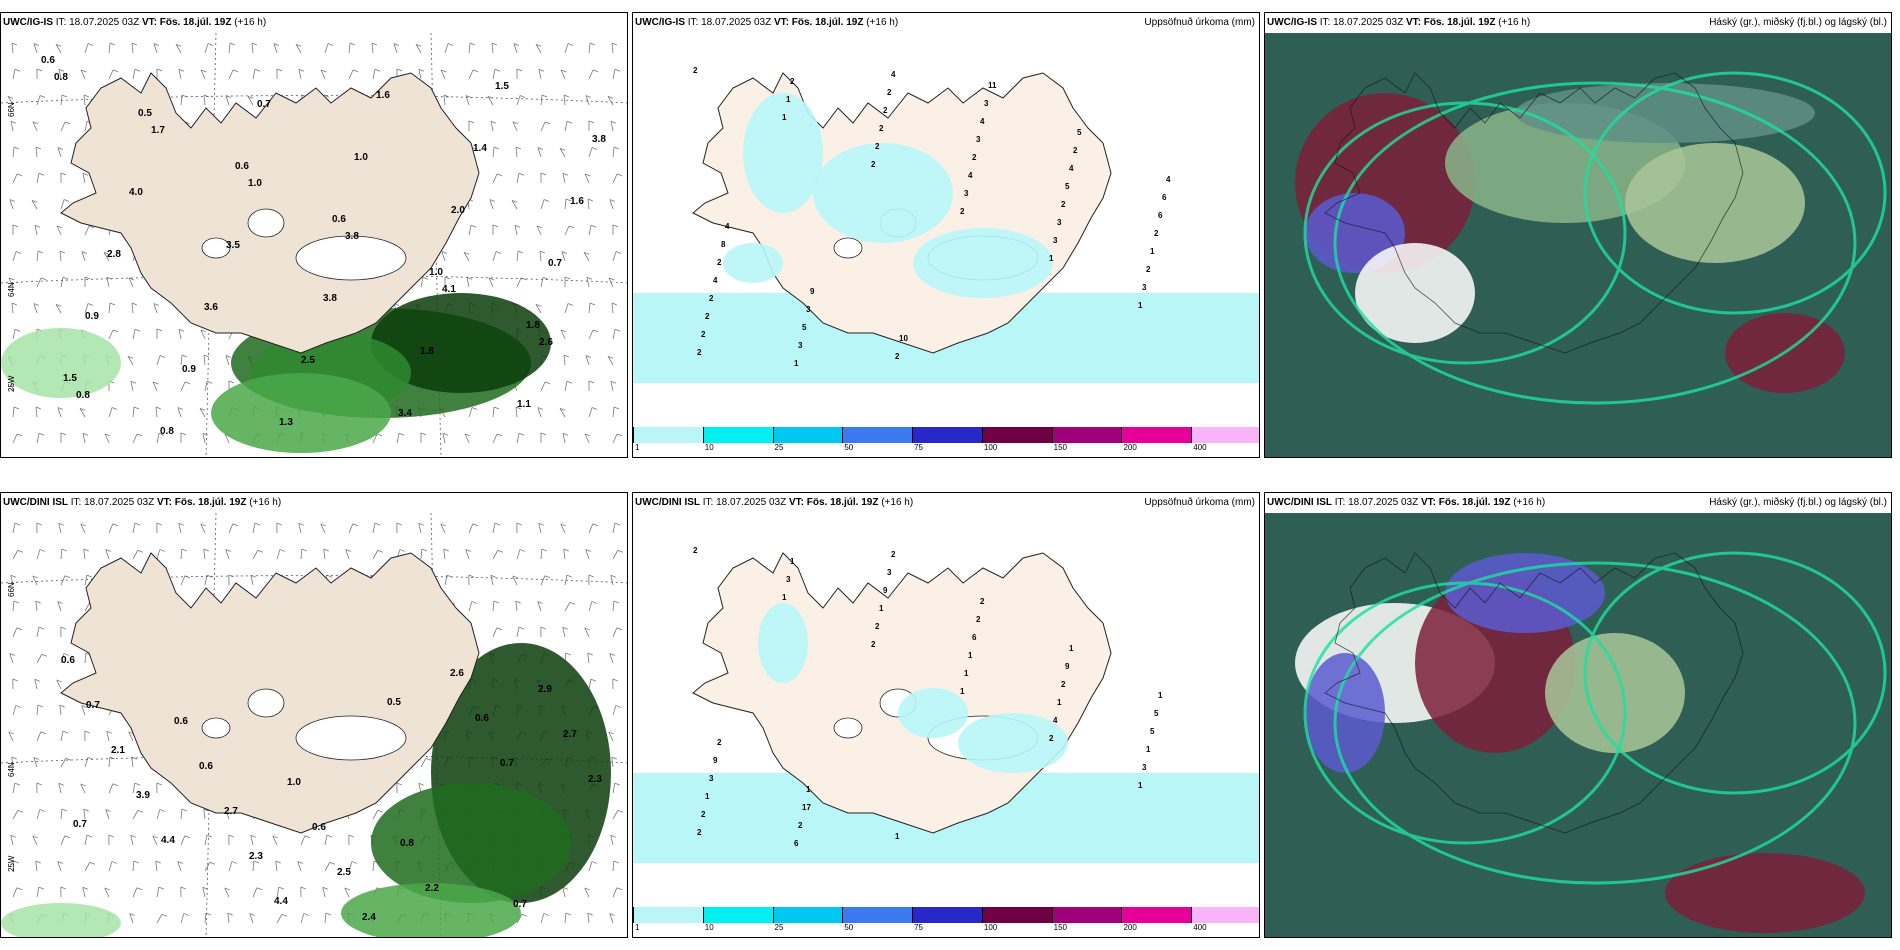 The height and width of the screenshot is (950, 1900). Describe the element at coordinates (211, 245) in the screenshot. I see `lon-line` at that location.